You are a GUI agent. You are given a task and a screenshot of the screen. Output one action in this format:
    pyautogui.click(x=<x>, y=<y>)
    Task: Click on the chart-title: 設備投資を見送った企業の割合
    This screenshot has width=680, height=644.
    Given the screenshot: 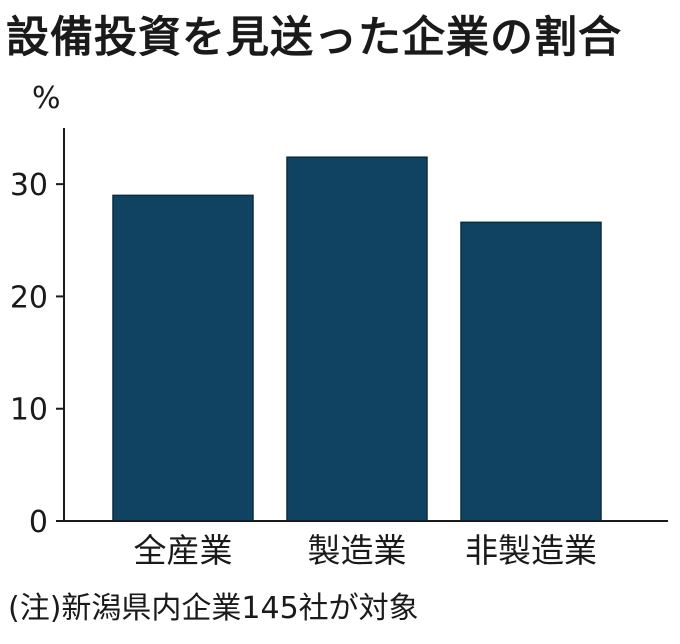 What is the action you would take?
    pyautogui.click(x=314, y=38)
    